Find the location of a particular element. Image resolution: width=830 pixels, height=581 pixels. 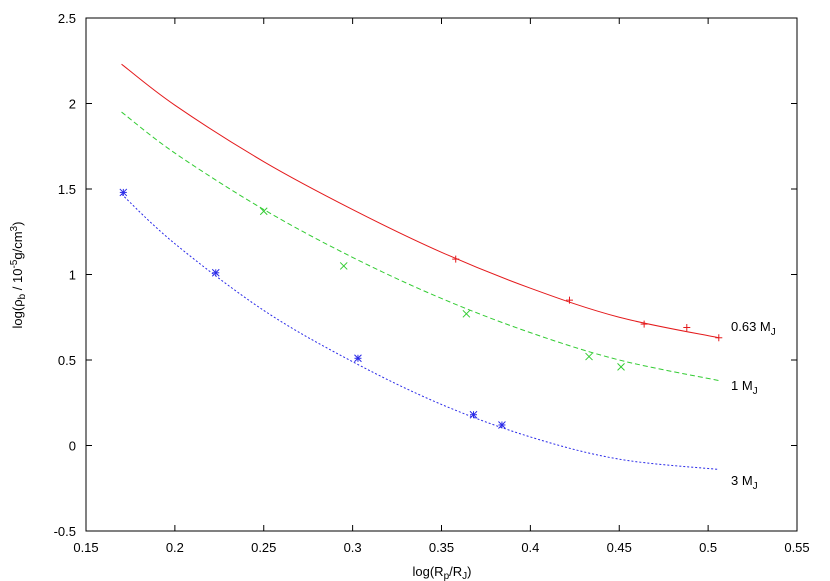

x-tick-label: 0.2 is located at coordinates (175, 547).